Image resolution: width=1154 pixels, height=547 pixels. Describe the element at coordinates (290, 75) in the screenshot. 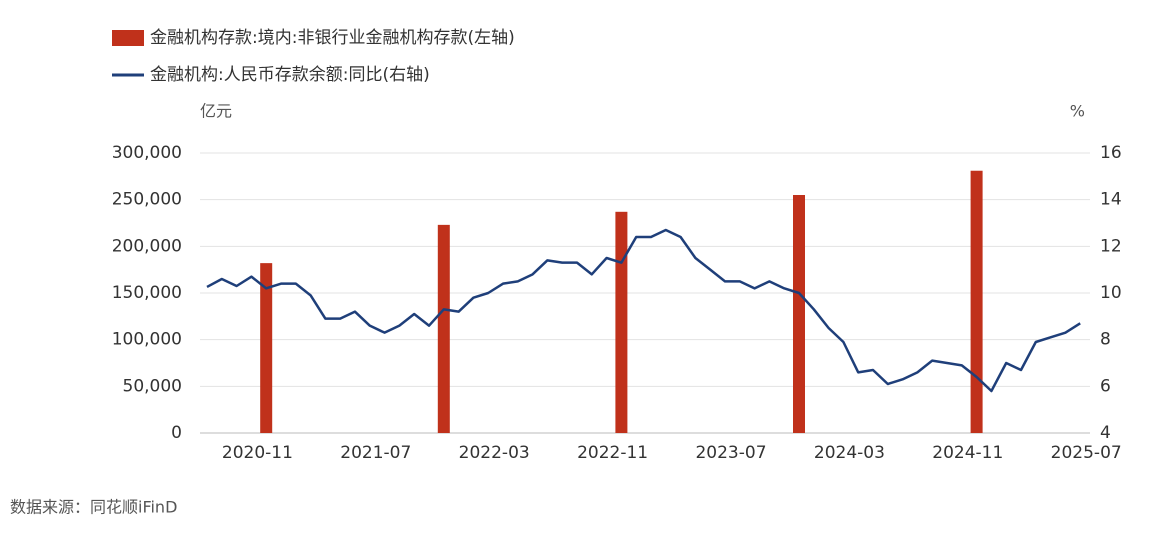

I see `legend-label: 金融机构:人民币存款余额:同比(右轴)` at that location.